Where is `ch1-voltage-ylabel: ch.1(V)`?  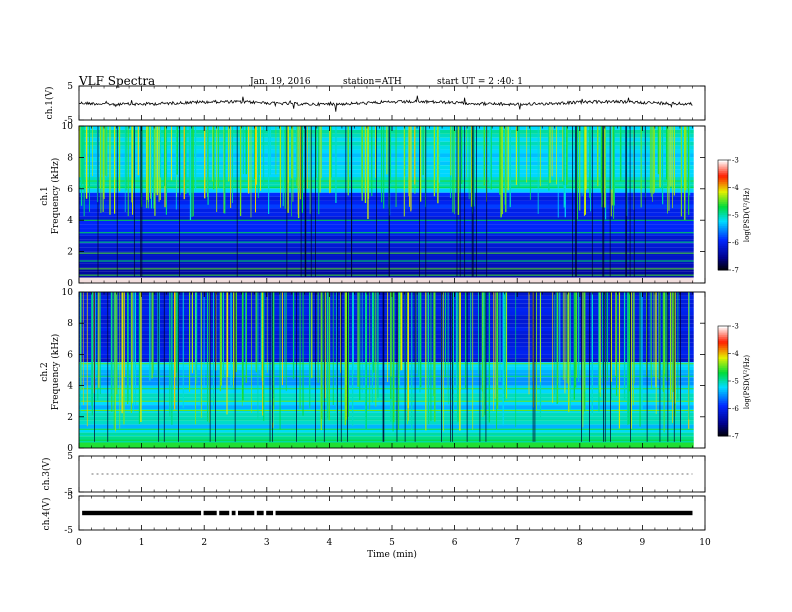
ch1-voltage-ylabel: ch.1(V) is located at coordinates (49, 103).